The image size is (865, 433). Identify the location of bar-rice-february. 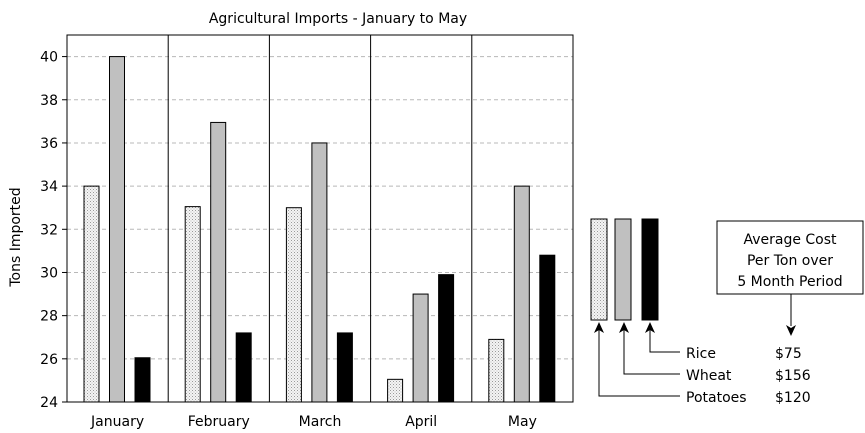
(243, 367).